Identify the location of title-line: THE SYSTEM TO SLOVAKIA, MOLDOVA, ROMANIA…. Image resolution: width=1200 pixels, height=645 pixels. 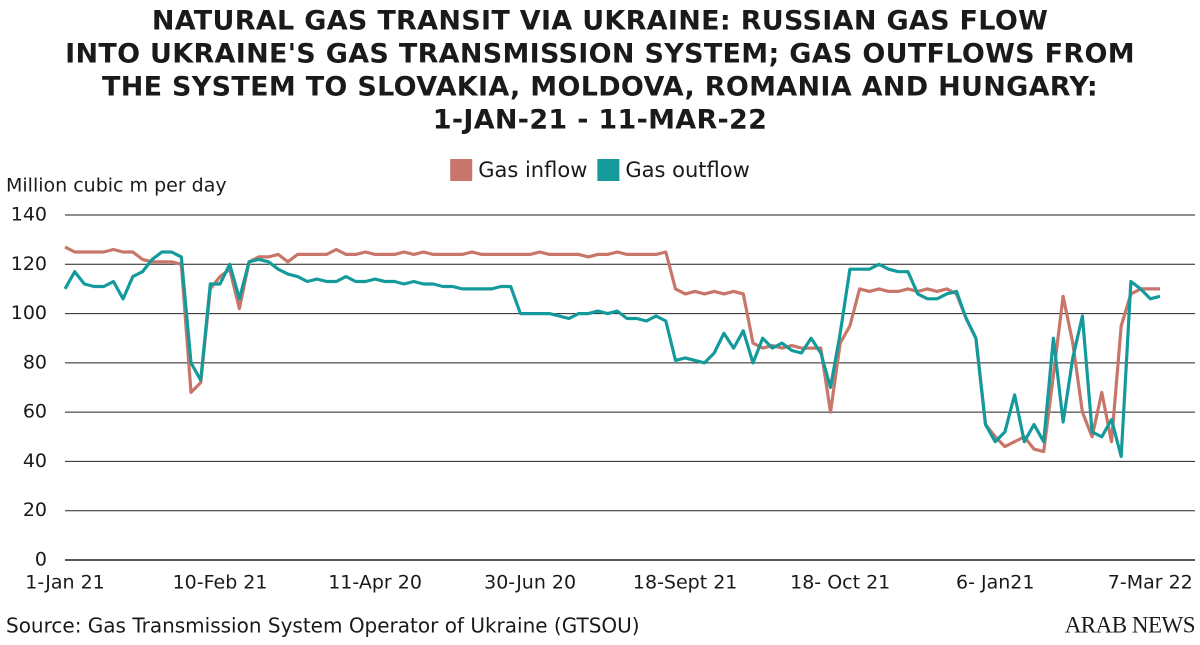
(600, 87).